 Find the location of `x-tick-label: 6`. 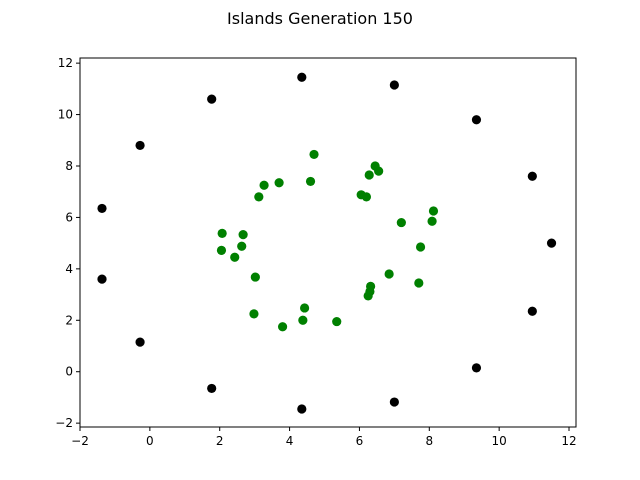

x-tick-label: 6 is located at coordinates (360, 441).